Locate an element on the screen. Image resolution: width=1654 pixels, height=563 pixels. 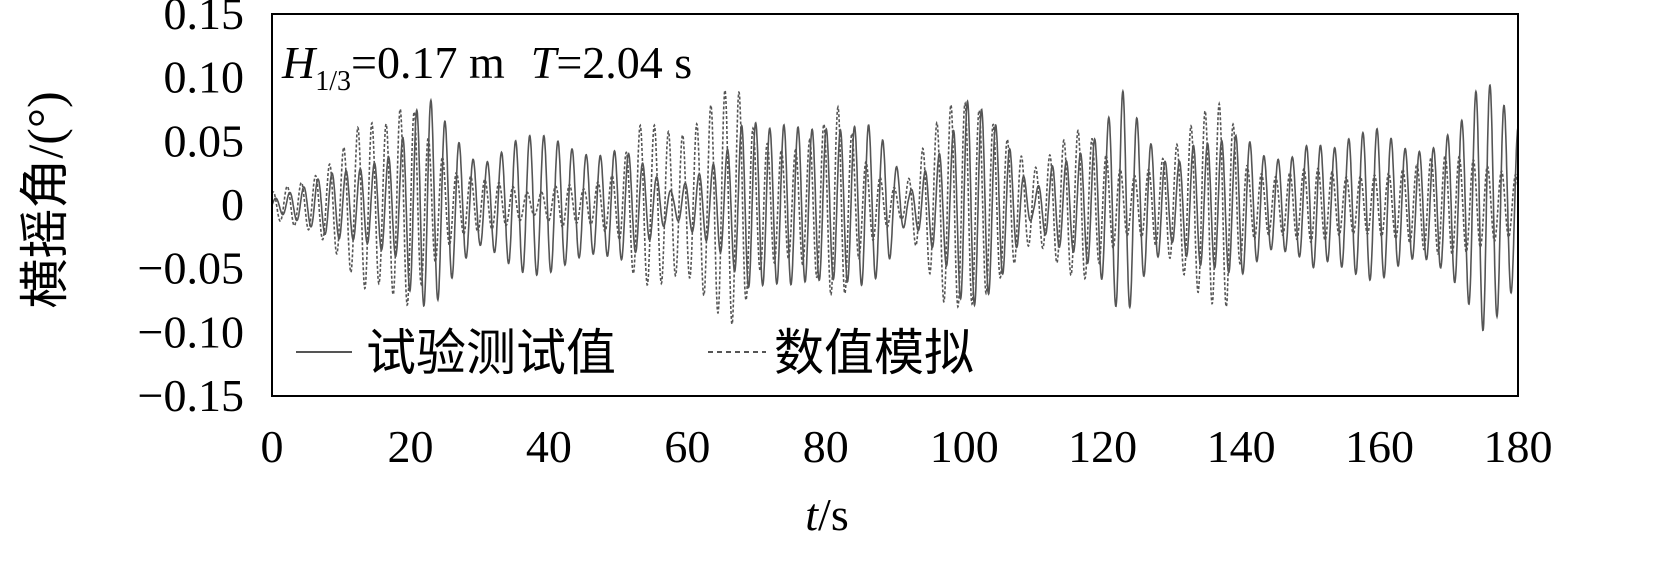
x-tick-label: 80 is located at coordinates (826, 446).